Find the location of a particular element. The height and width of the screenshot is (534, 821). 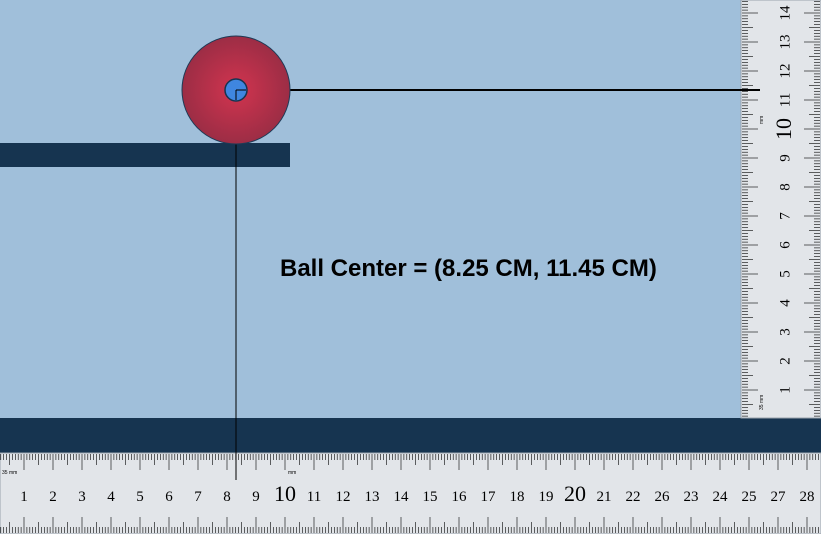

horizontal-ruler-label: 28 is located at coordinates (807, 497).